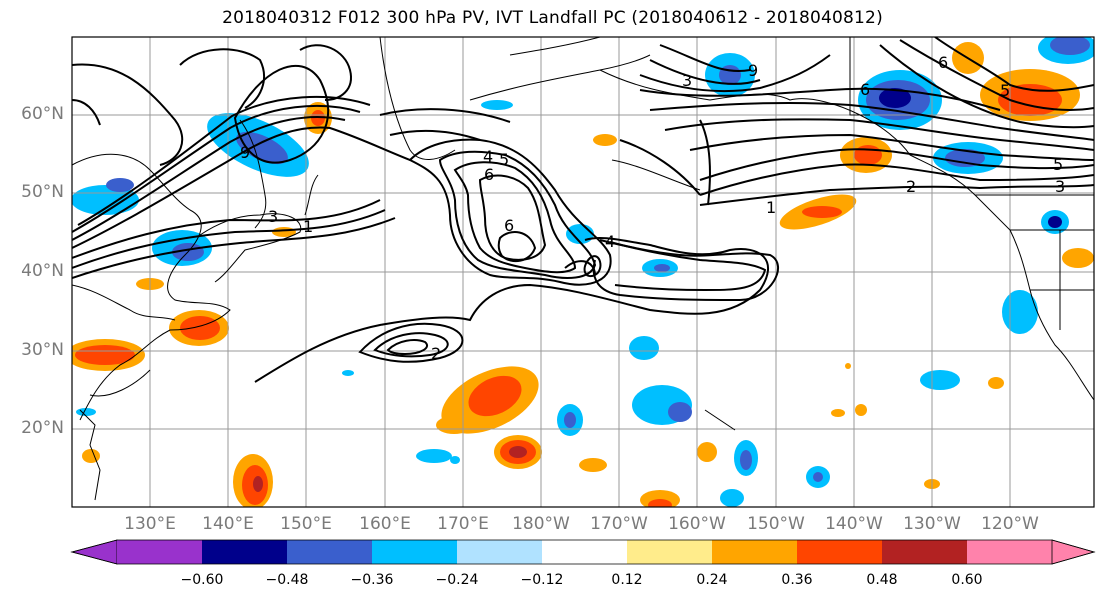 The image size is (1105, 601). Describe the element at coordinates (42, 114) in the screenshot. I see `lat-label: 60°N` at that location.